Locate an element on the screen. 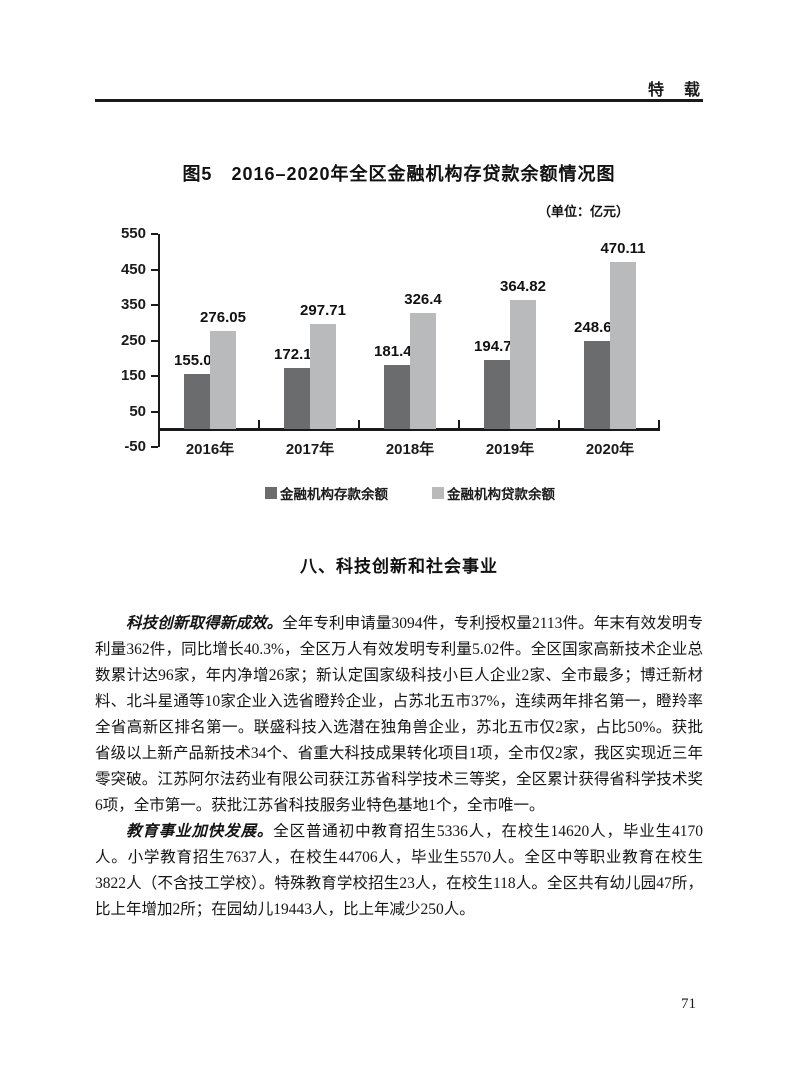 The image size is (793, 1077). unit-note: （单位：亿元） is located at coordinates (584, 211).